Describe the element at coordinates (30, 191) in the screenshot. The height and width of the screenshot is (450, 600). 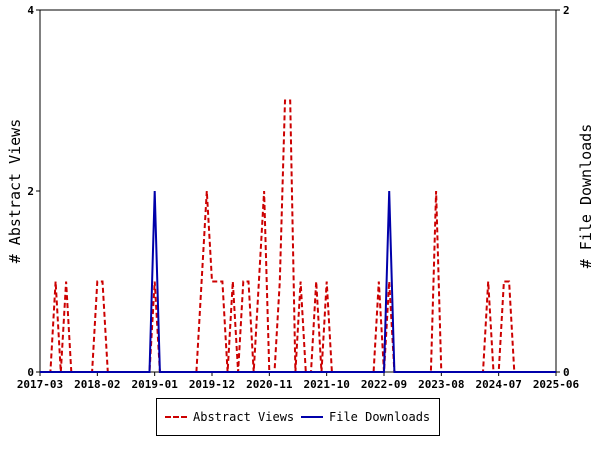
I see `y-left-tick-label: 2` at that location.